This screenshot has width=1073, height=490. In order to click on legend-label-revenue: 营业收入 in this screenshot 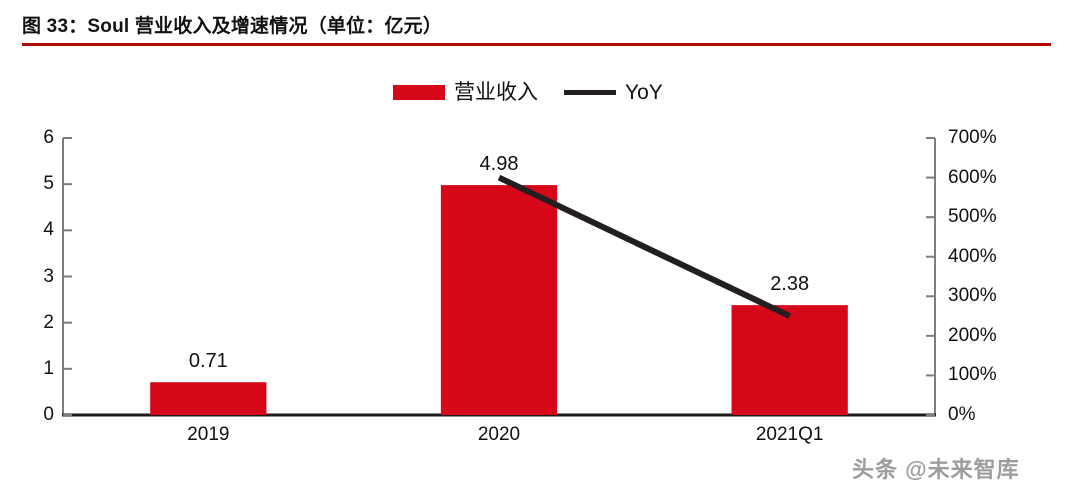, I will do `click(496, 92)`.